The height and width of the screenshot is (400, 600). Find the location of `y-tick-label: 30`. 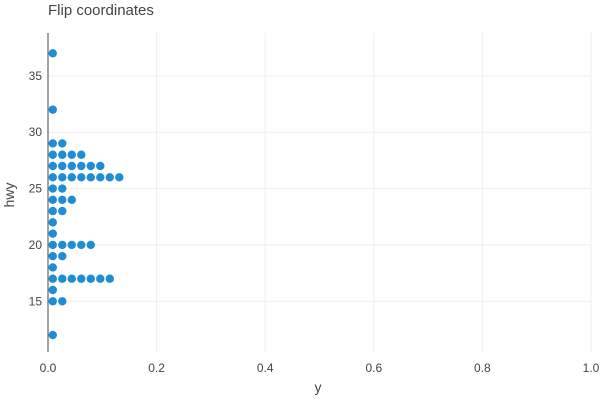

y-tick-label: 30 is located at coordinates (36, 132).